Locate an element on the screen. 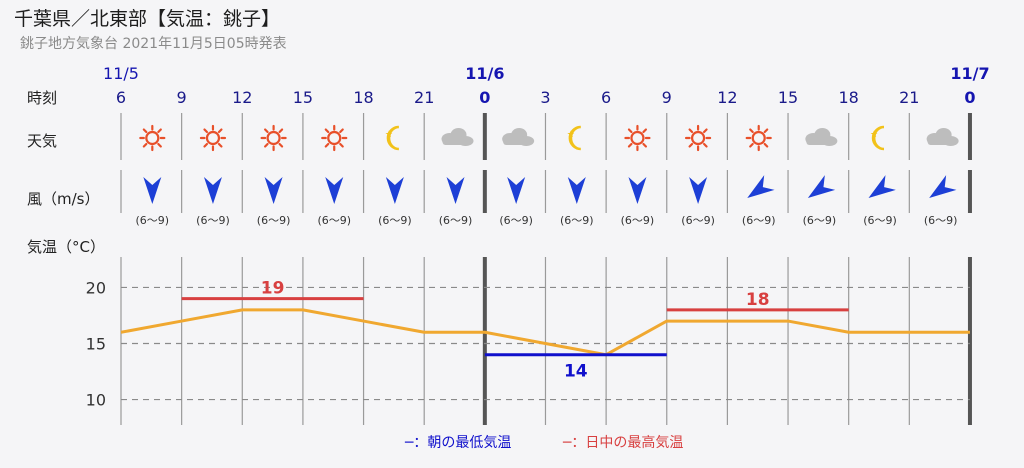  date-label: 11/5 is located at coordinates (121, 73).